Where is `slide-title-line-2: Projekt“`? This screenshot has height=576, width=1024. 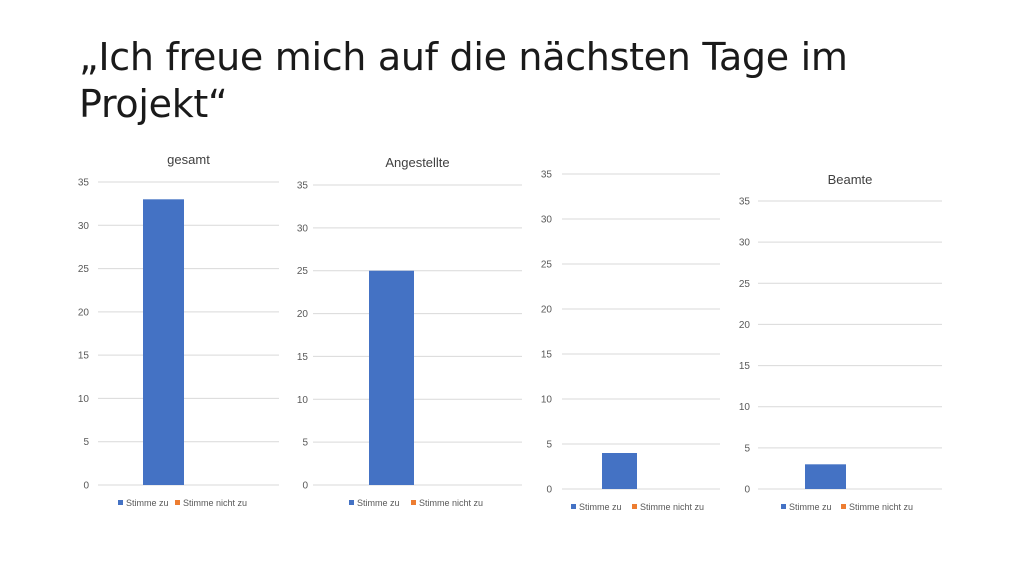
slide-title-line-2: Projekt“ is located at coordinates (153, 104).